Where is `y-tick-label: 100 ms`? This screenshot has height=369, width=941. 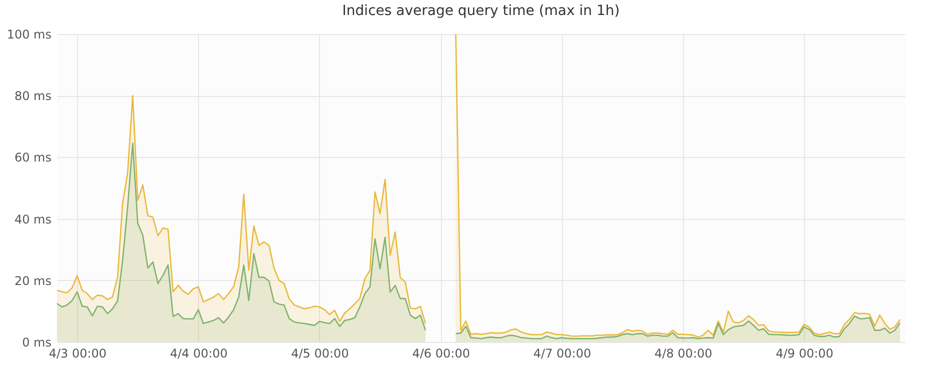
y-tick-label: 100 ms is located at coordinates (29, 35).